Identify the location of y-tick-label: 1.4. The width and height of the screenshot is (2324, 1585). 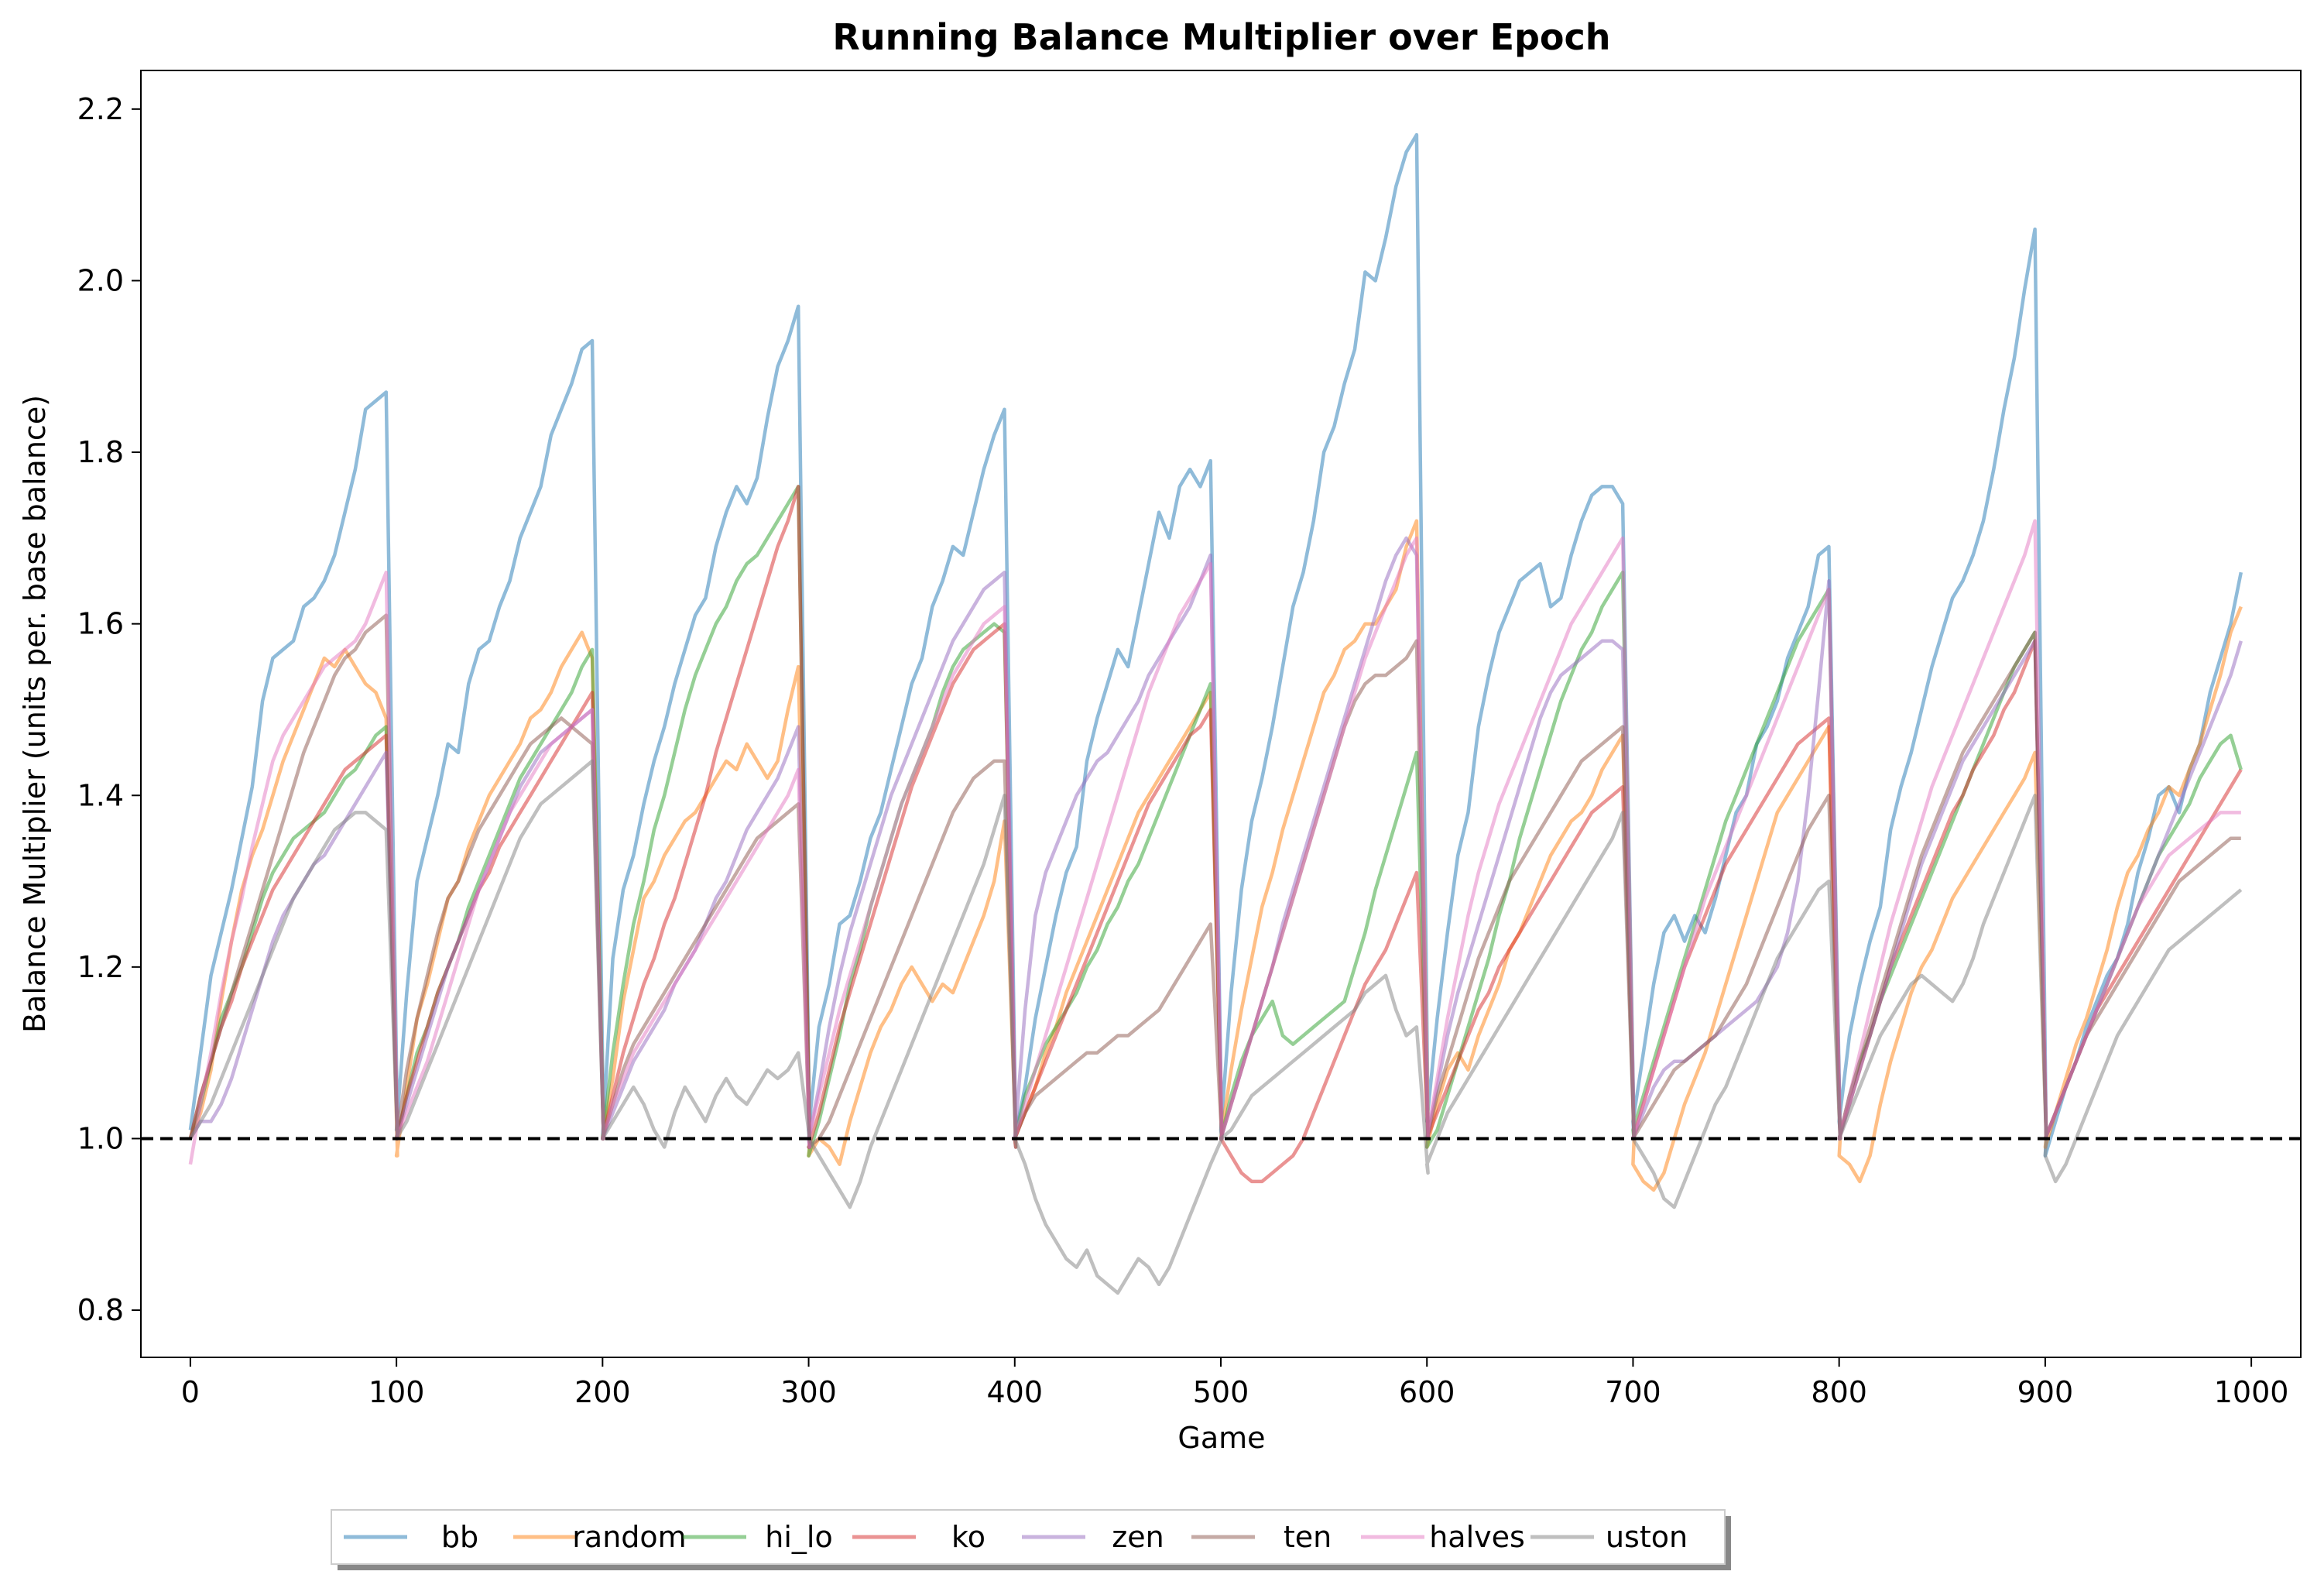
(100, 795).